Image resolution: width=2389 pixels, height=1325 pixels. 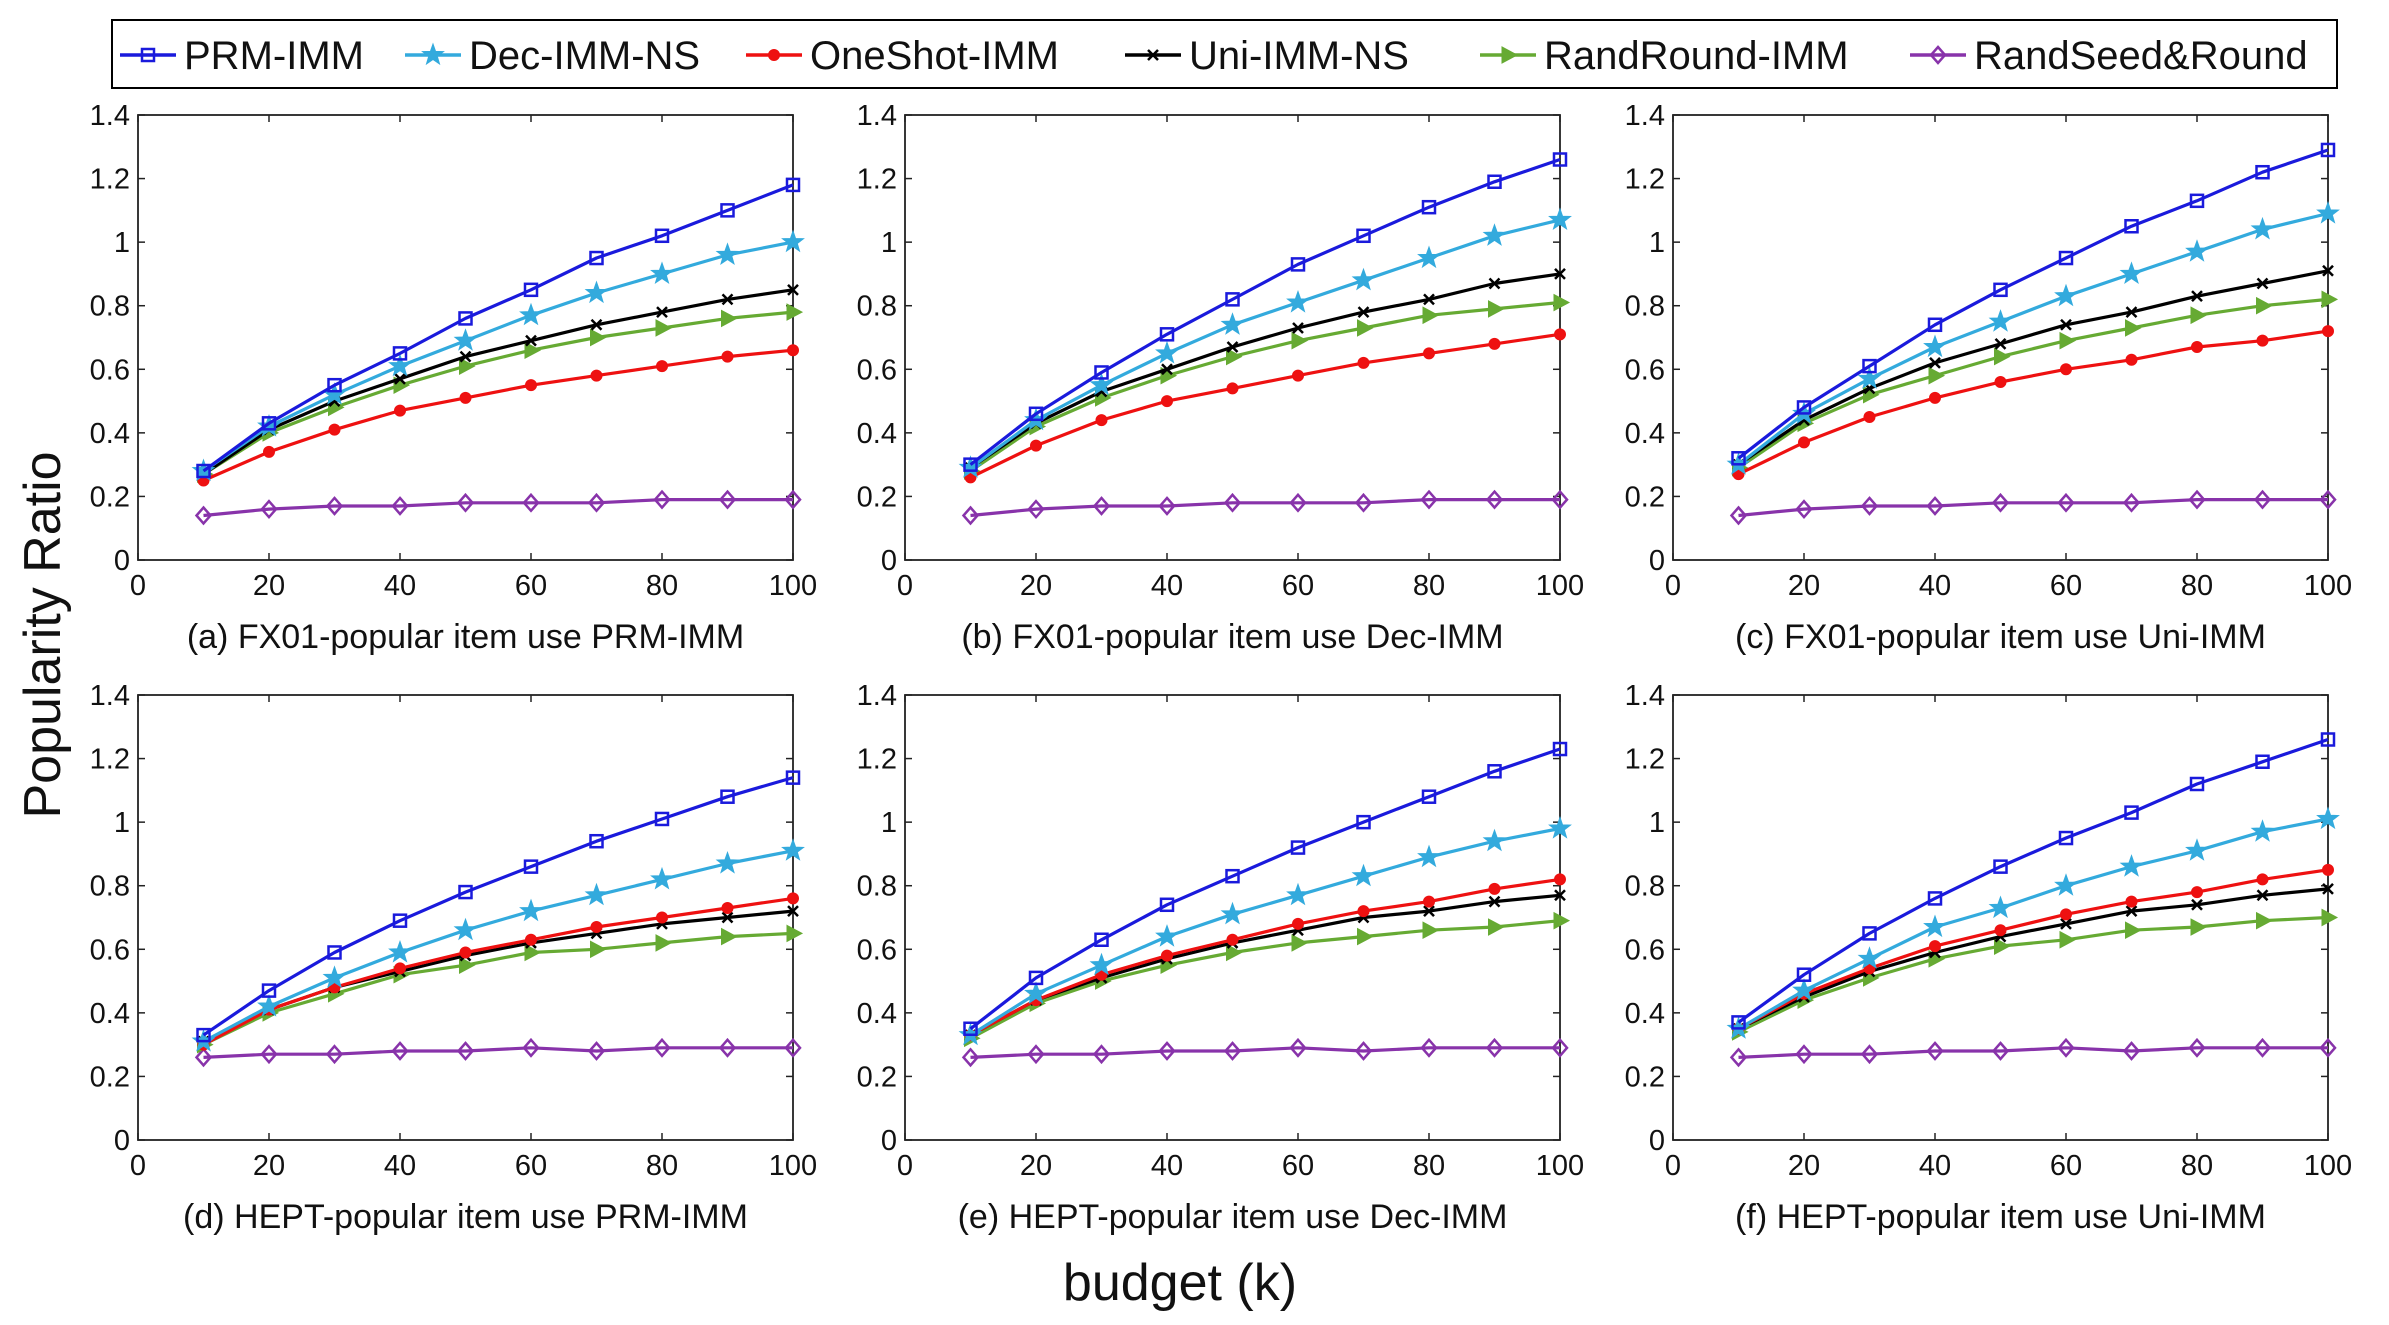 What do you see at coordinates (1657, 823) in the screenshot?
I see `y-tick-label: 1` at bounding box center [1657, 823].